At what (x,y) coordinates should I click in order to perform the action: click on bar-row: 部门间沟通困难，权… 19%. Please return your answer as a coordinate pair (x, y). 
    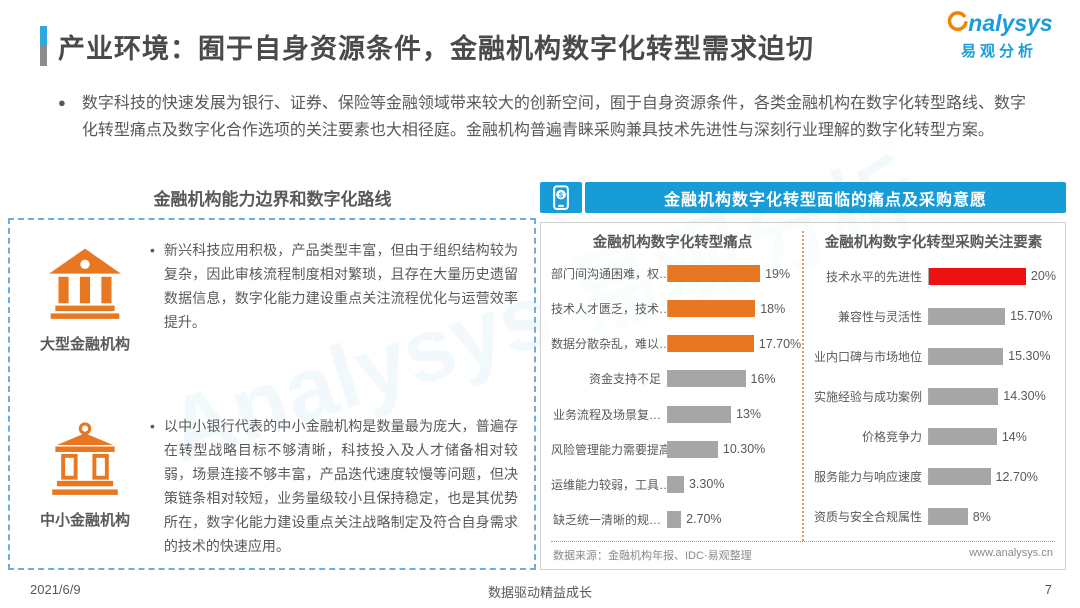
    Looking at the image, I should click on (672, 274).